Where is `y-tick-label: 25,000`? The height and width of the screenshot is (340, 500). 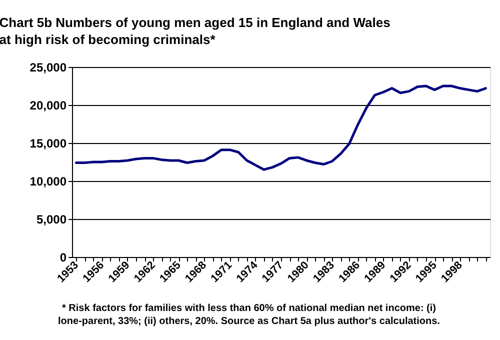
y-tick-label: 25,000 is located at coordinates (48, 67).